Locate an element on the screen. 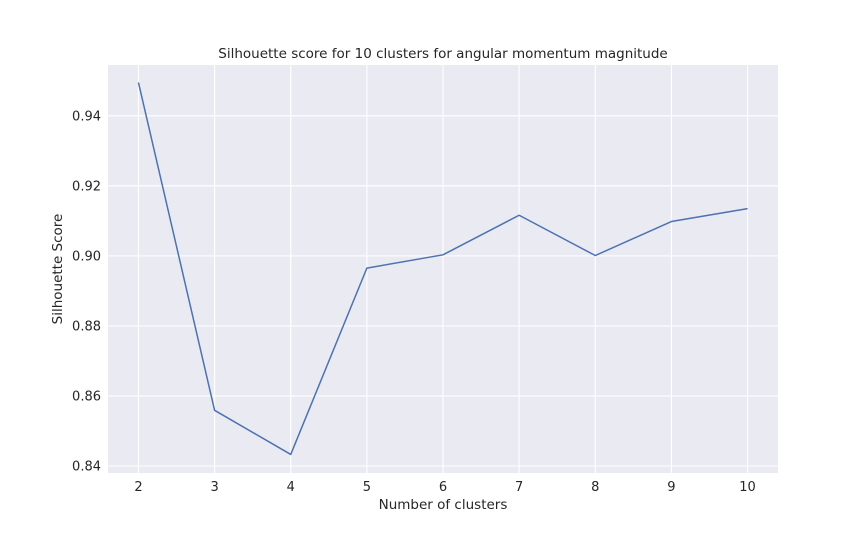 This screenshot has height=544, width=864. x-tick-label: 2 is located at coordinates (138, 487).